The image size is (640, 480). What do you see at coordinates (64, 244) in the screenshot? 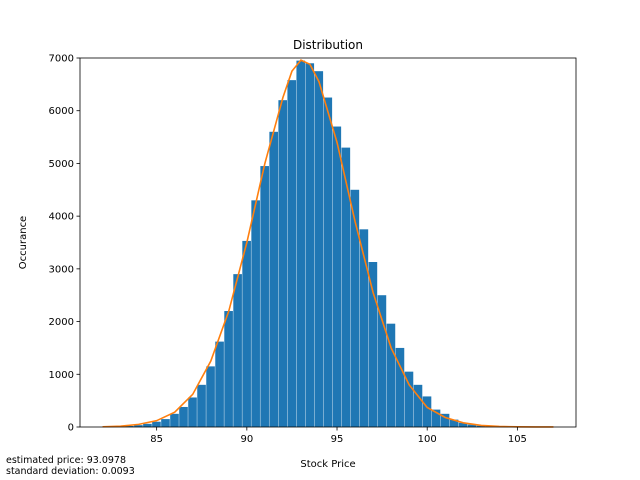
I see `y-axis-ticks: 0 1000 2000 3000 4000 5000 6000 7000` at bounding box center [64, 244].